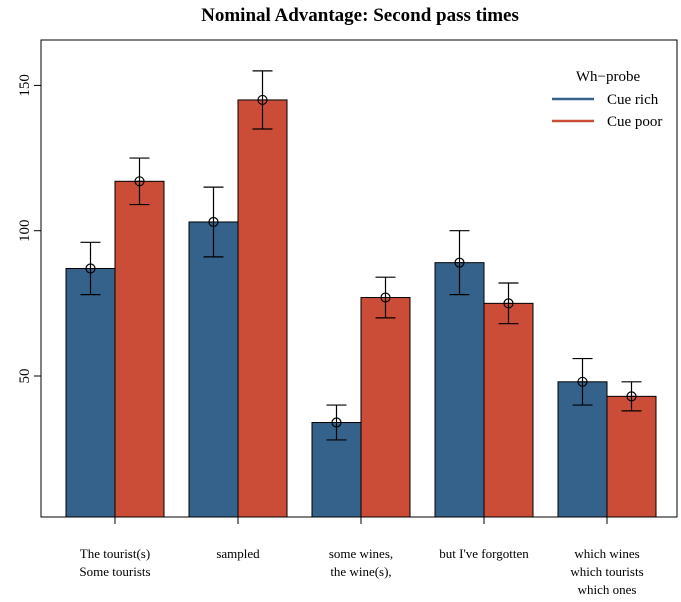  What do you see at coordinates (607, 589) in the screenshot?
I see `category-label-4-2: which ones` at bounding box center [607, 589].